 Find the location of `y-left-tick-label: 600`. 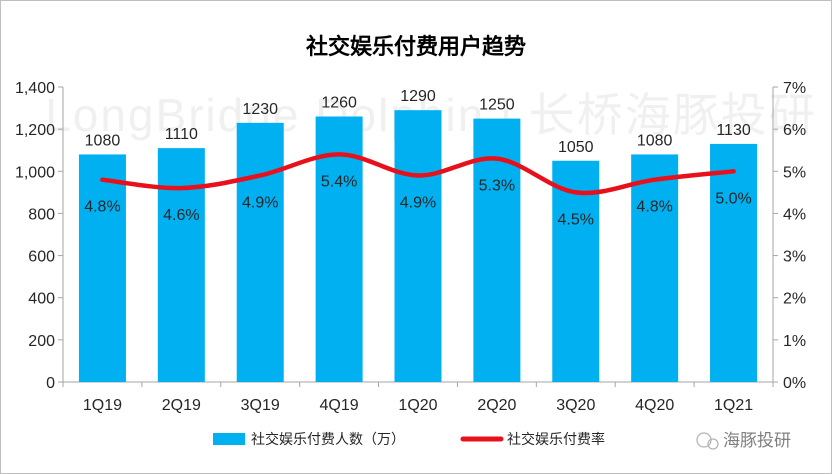

y-left-tick-label: 600 is located at coordinates (41, 257).